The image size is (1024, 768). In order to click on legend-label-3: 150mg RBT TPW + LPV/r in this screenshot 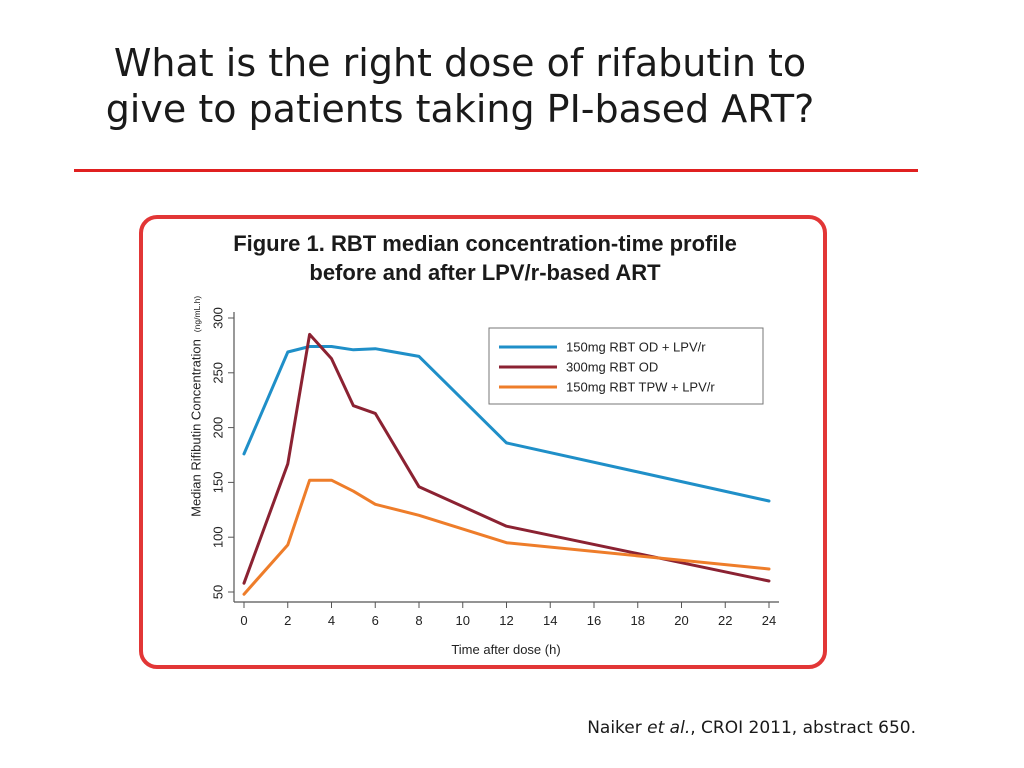, I will do `click(640, 387)`.